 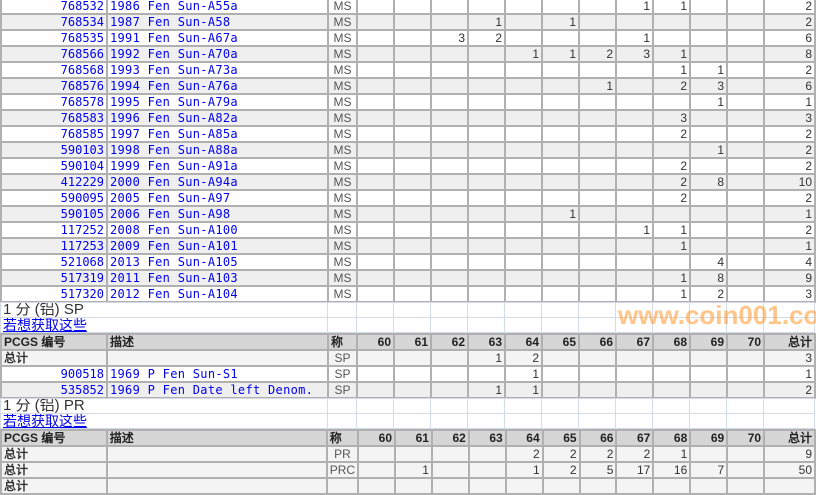 I want to click on header-grade-68: 68, so click(x=671, y=342).